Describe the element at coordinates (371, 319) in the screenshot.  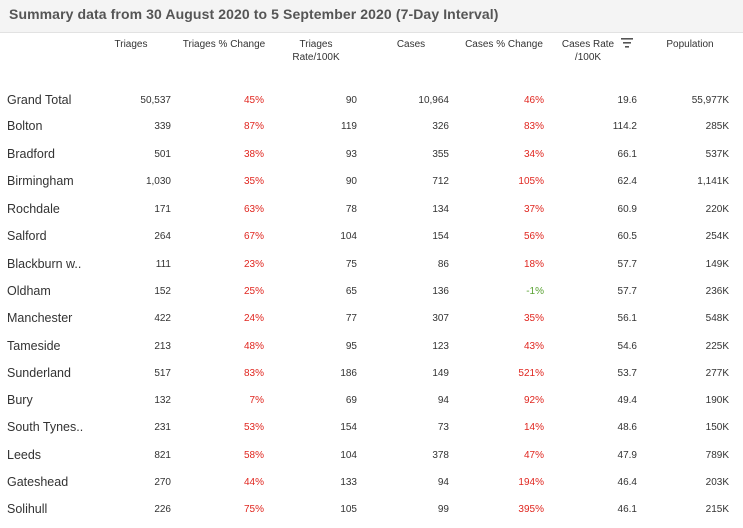
I see `table-row: Manchester 422 24% 77 307 35% 56.1 548K` at that location.